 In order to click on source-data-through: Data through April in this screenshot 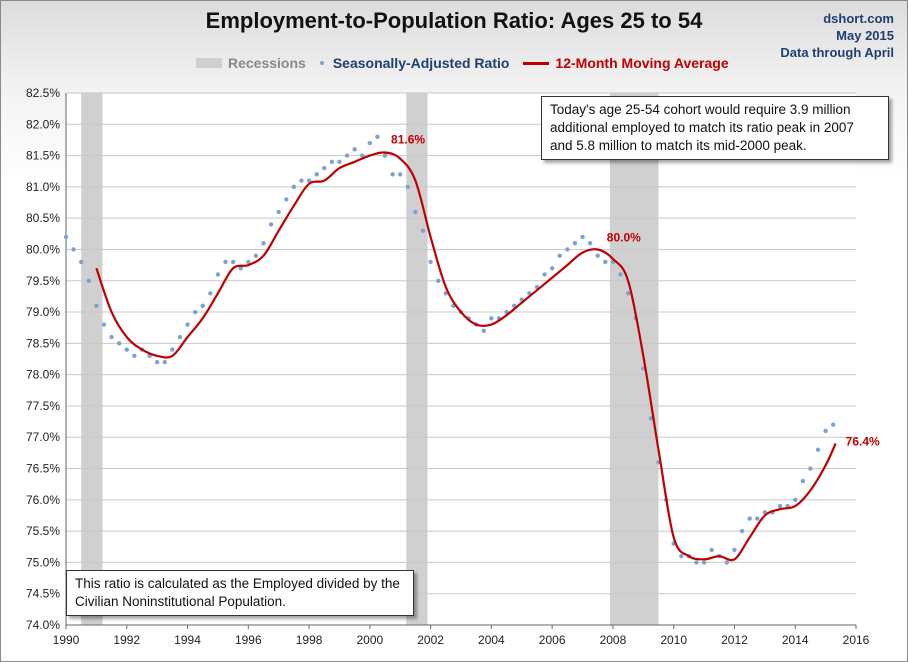, I will do `click(837, 52)`.